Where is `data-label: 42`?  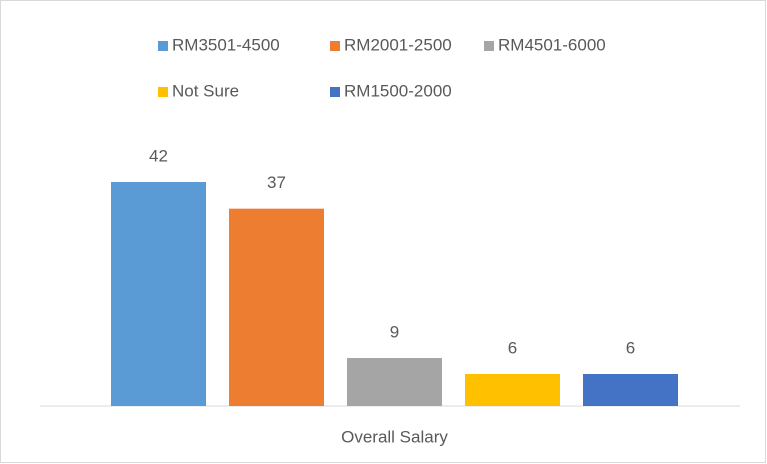 data-label: 42 is located at coordinates (158, 155).